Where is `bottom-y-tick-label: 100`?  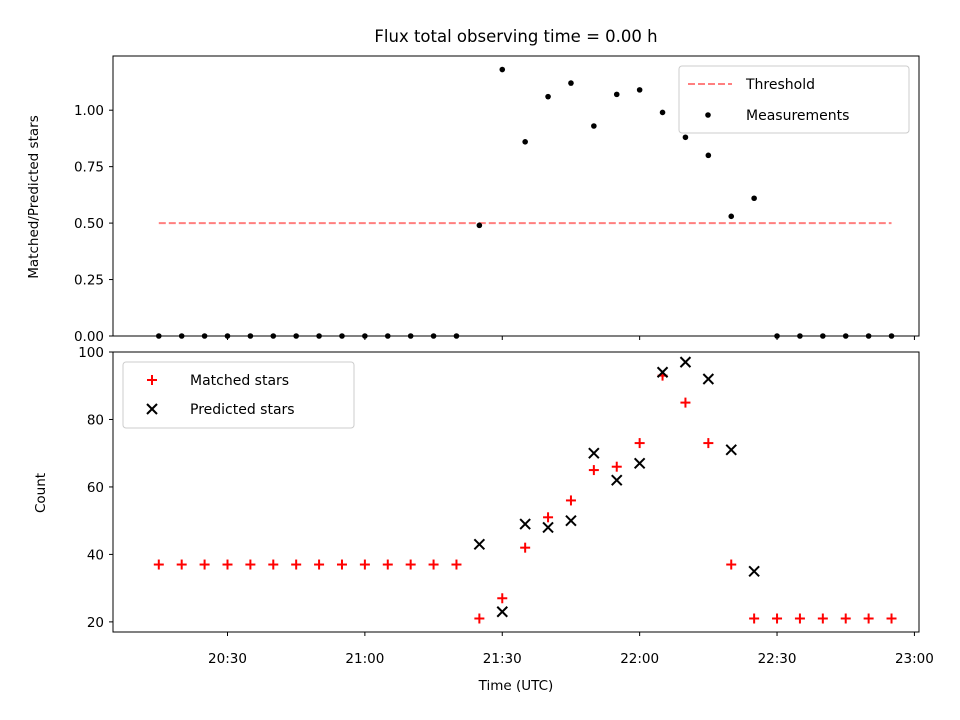 bottom-y-tick-label: 100 is located at coordinates (91, 353).